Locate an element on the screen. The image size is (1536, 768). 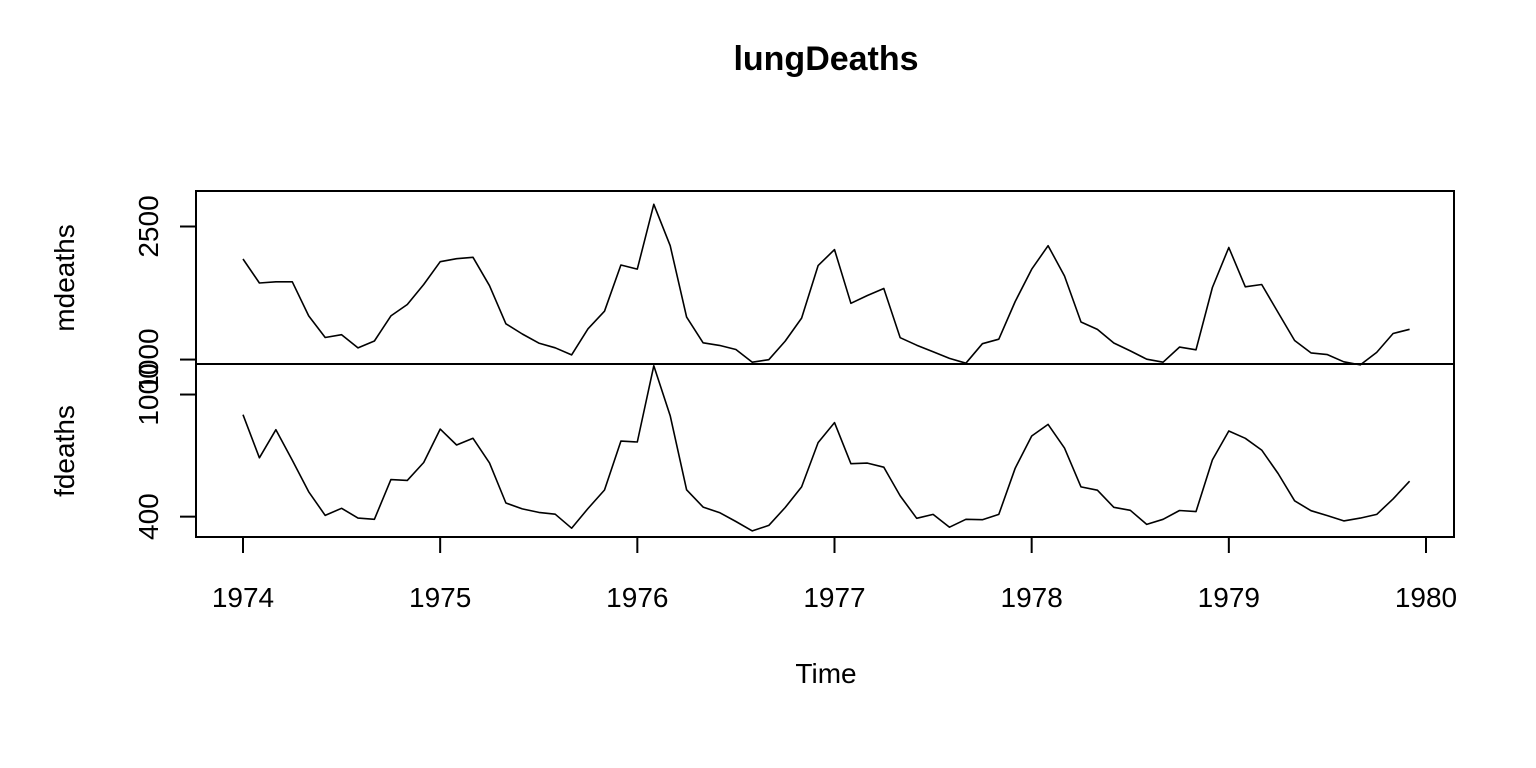
y-tick-label-fdeaths-400: 400 is located at coordinates (148, 516).